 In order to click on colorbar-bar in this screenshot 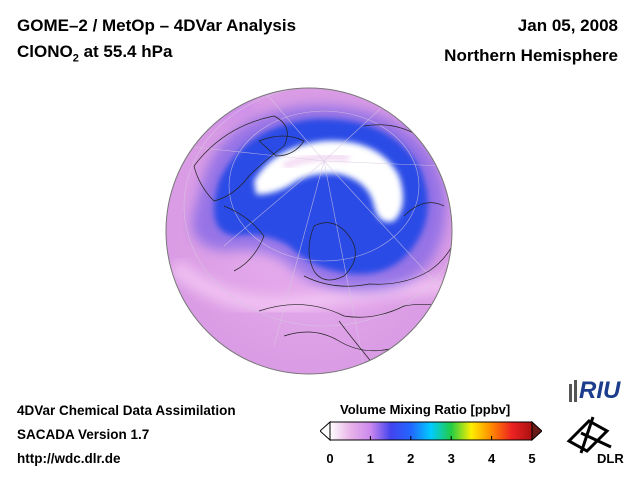, I will do `click(431, 431)`.